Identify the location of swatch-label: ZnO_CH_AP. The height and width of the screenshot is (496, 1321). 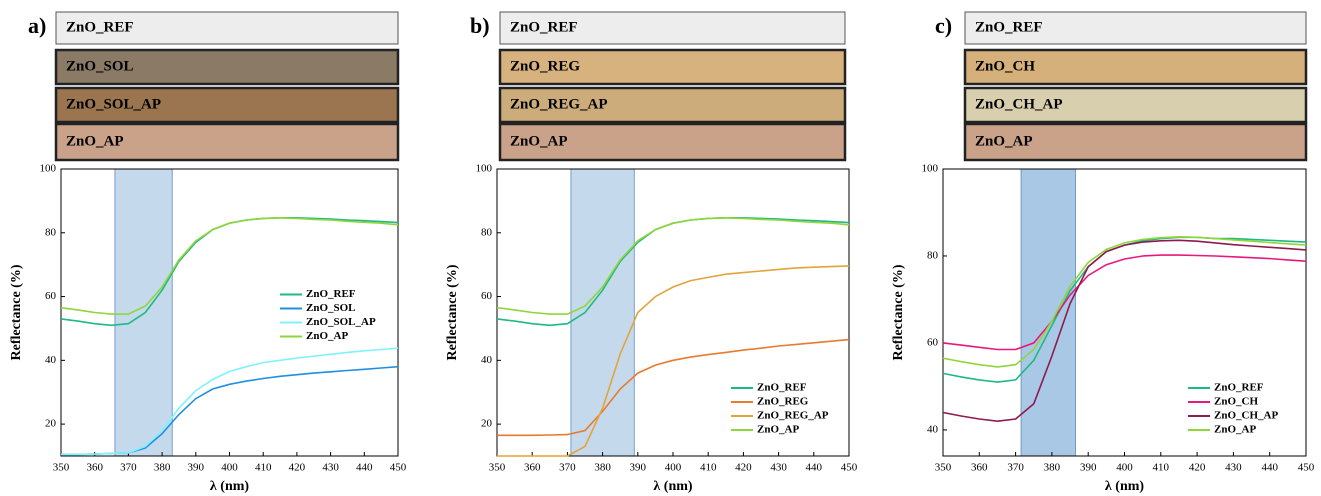
(1019, 104).